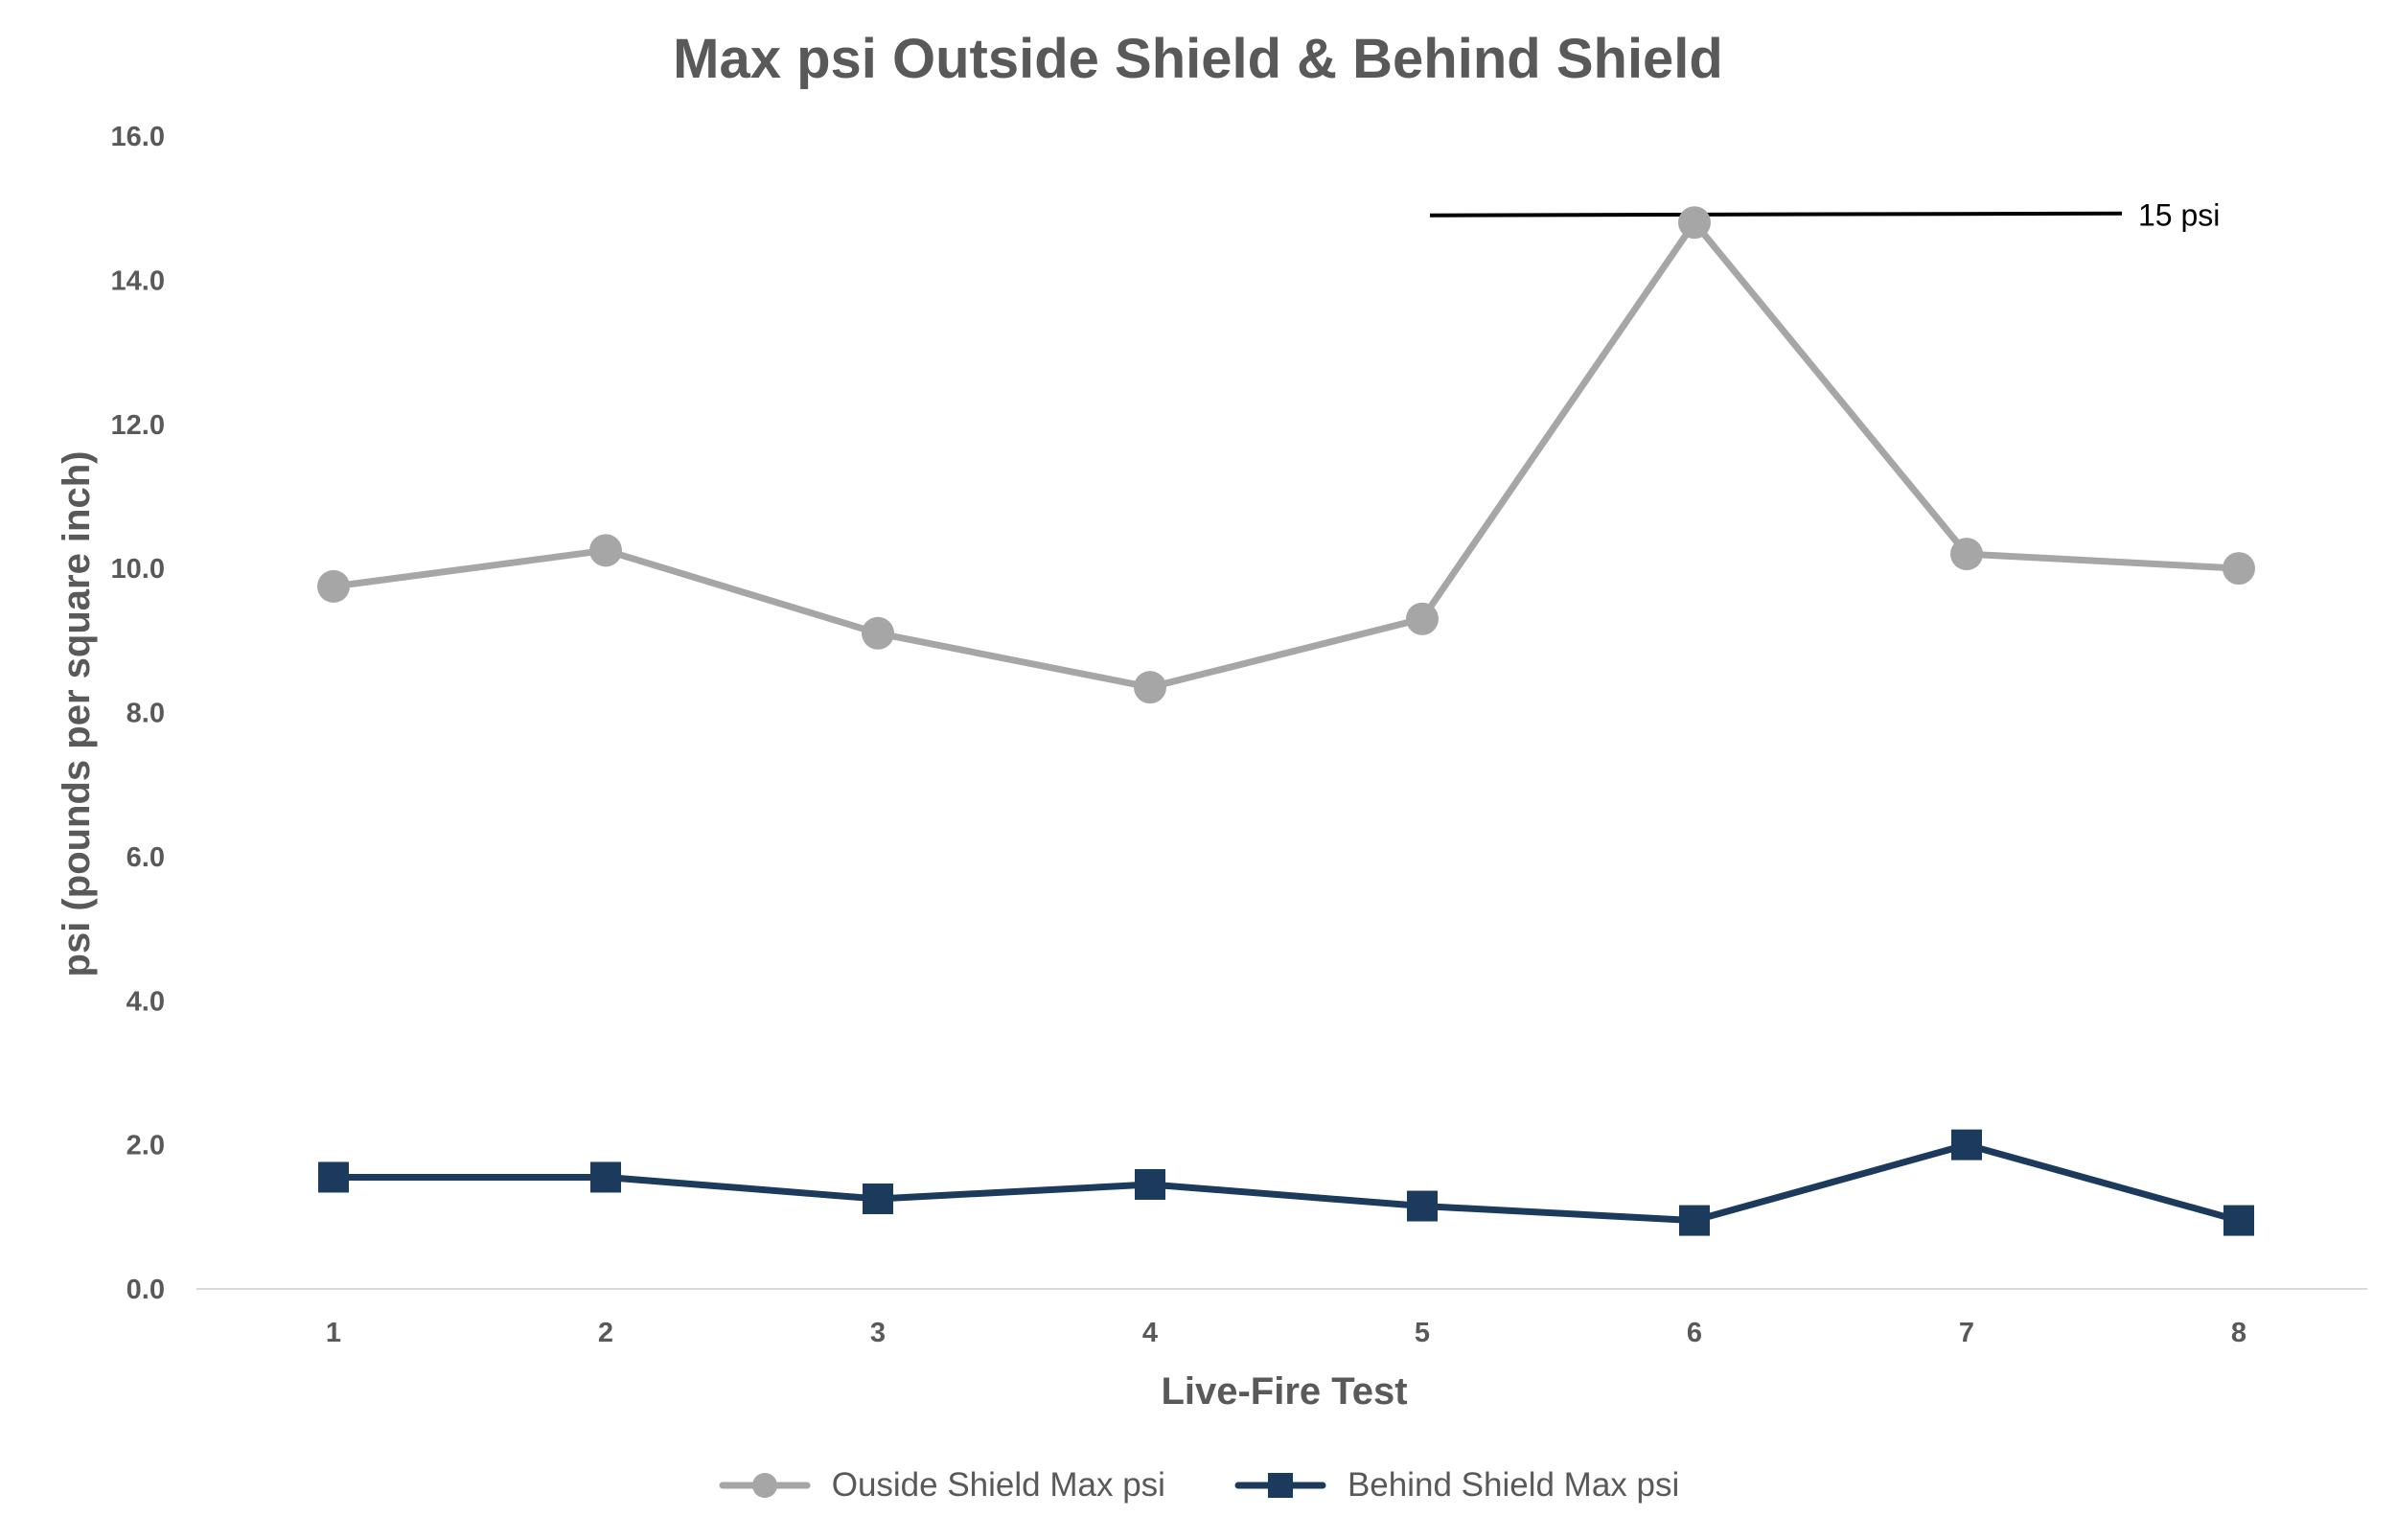 This screenshot has height=1540, width=2396. What do you see at coordinates (878, 1333) in the screenshot?
I see `x-tick-label: 3` at bounding box center [878, 1333].